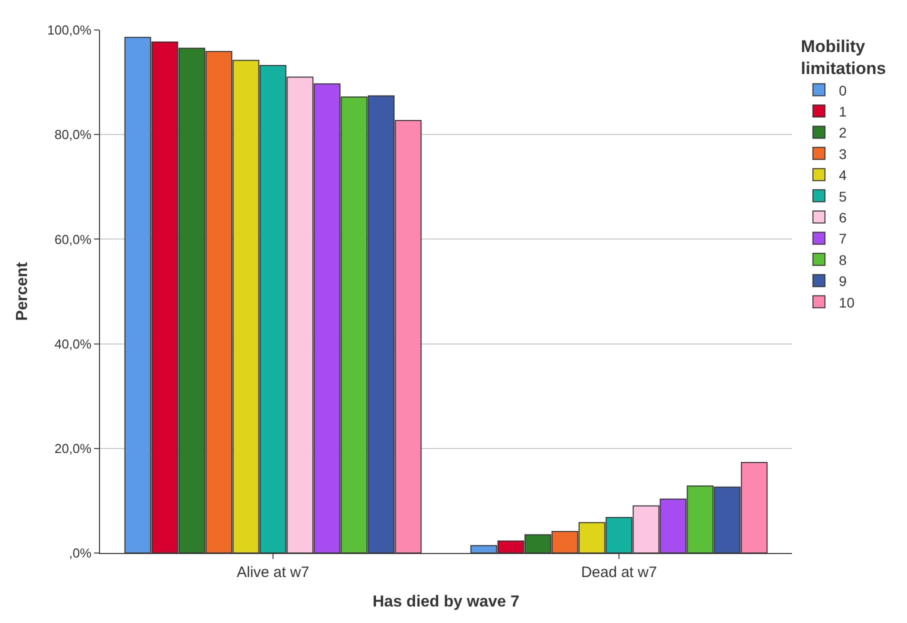 This screenshot has width=907, height=623. Describe the element at coordinates (842, 281) in the screenshot. I see `legend-label: 9` at that location.